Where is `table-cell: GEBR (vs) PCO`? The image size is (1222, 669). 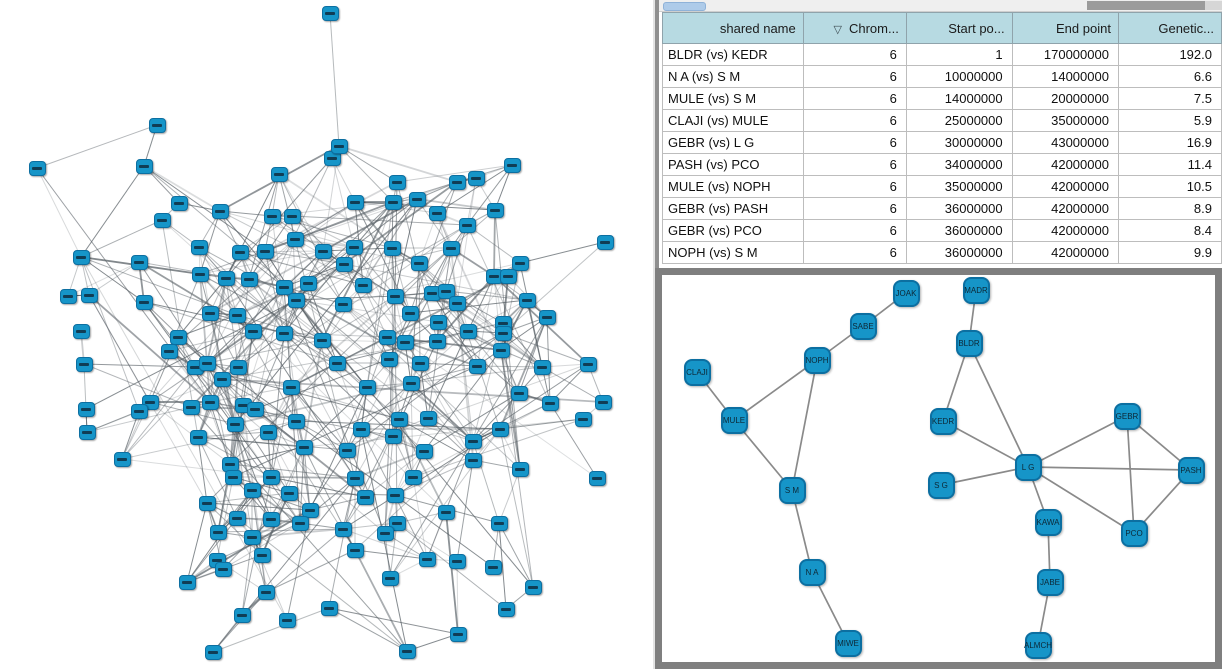
table-cell: GEBR (vs) PCO is located at coordinates (733, 230).